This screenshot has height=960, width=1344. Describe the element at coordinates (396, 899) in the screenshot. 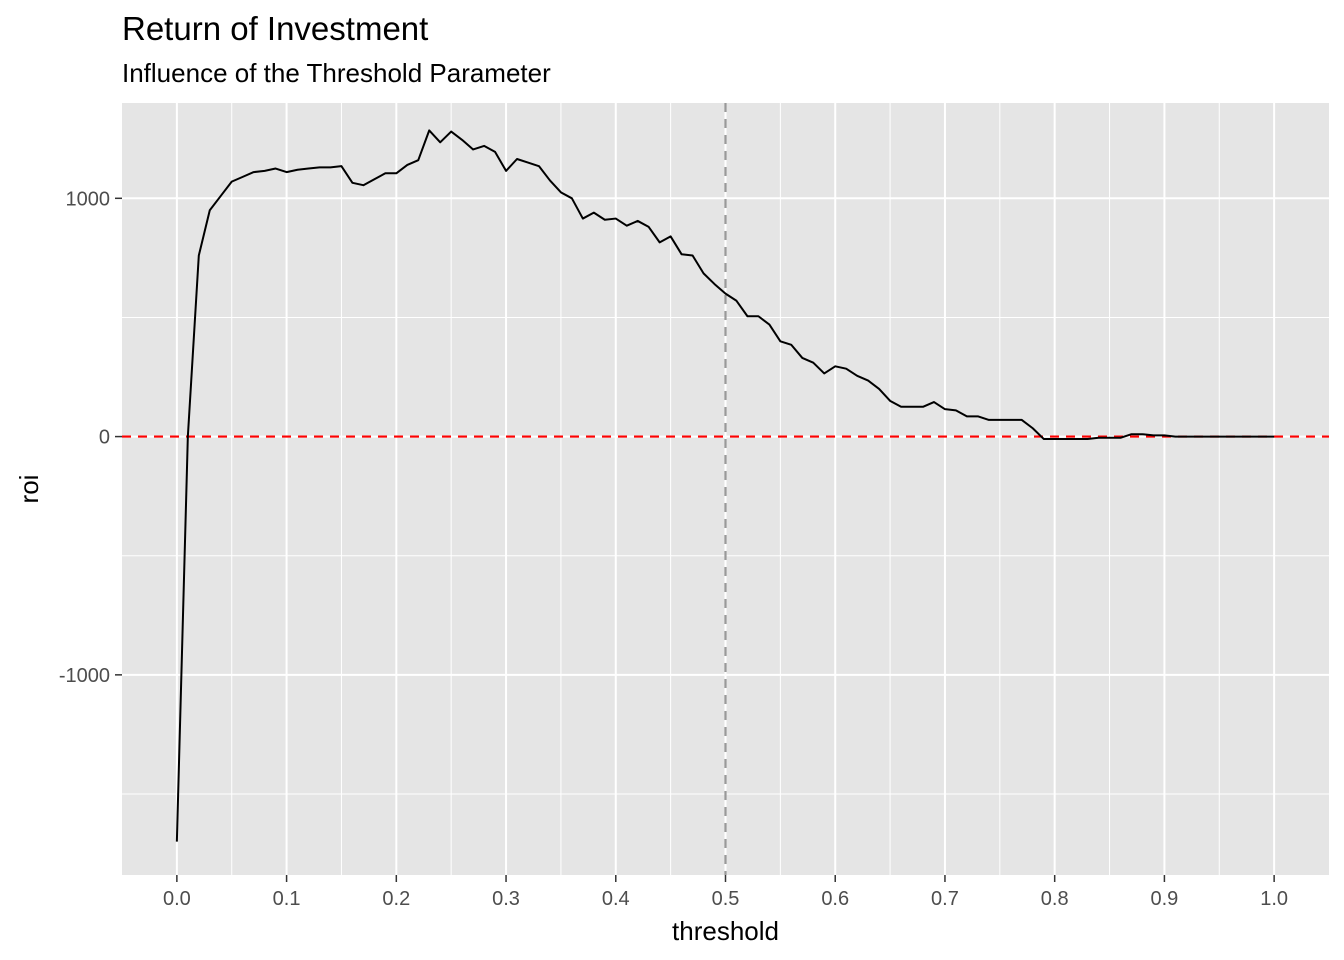

I see `x-tick-label: 0.2` at that location.